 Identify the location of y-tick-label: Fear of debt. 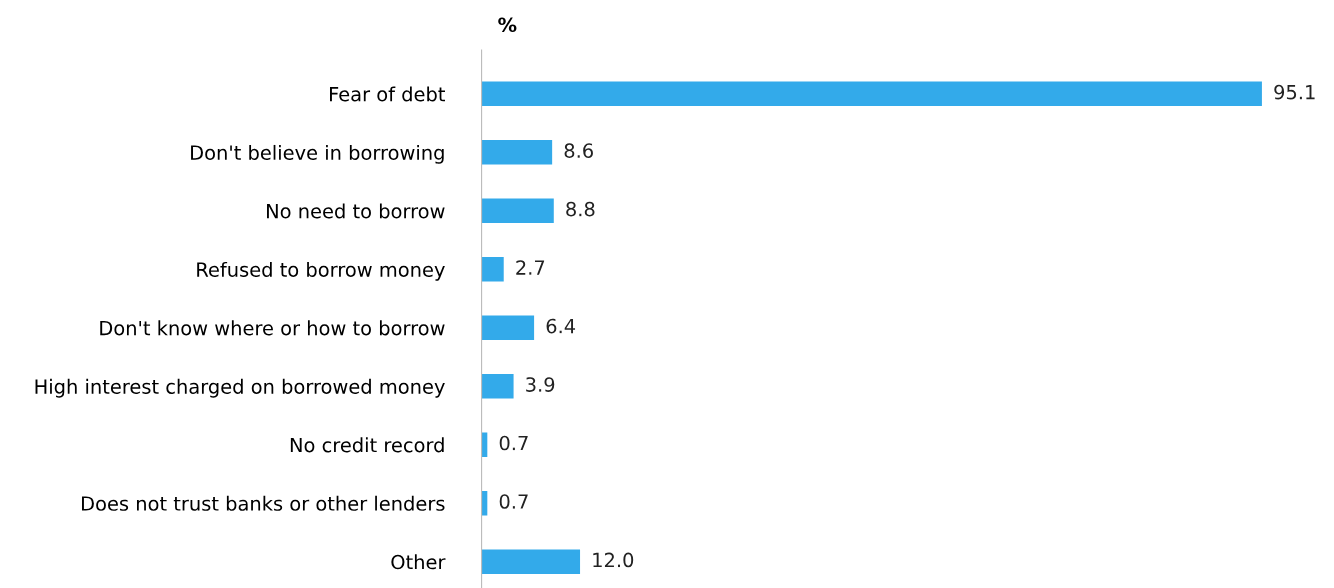
(387, 94).